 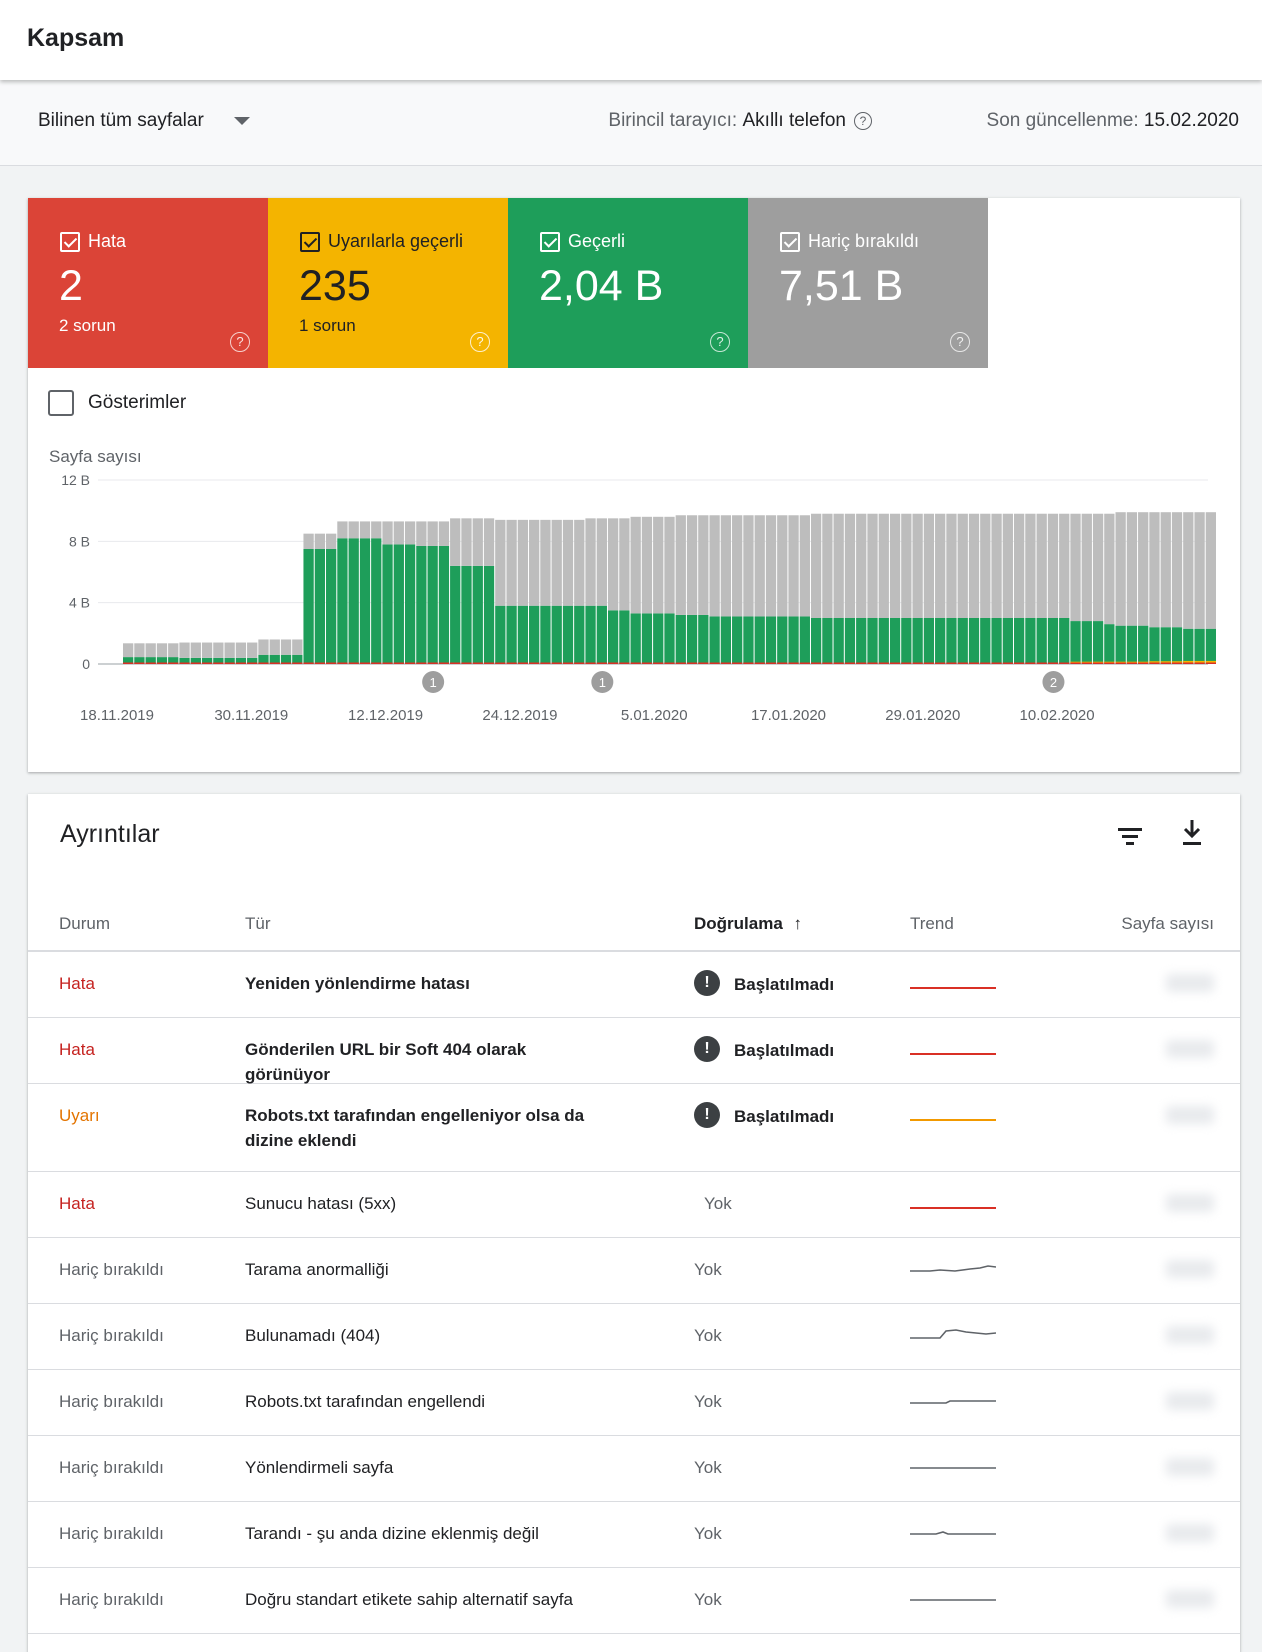 What do you see at coordinates (1113, 121) in the screenshot?
I see `last-updated: Son güncellenme: 15.02.2020` at bounding box center [1113, 121].